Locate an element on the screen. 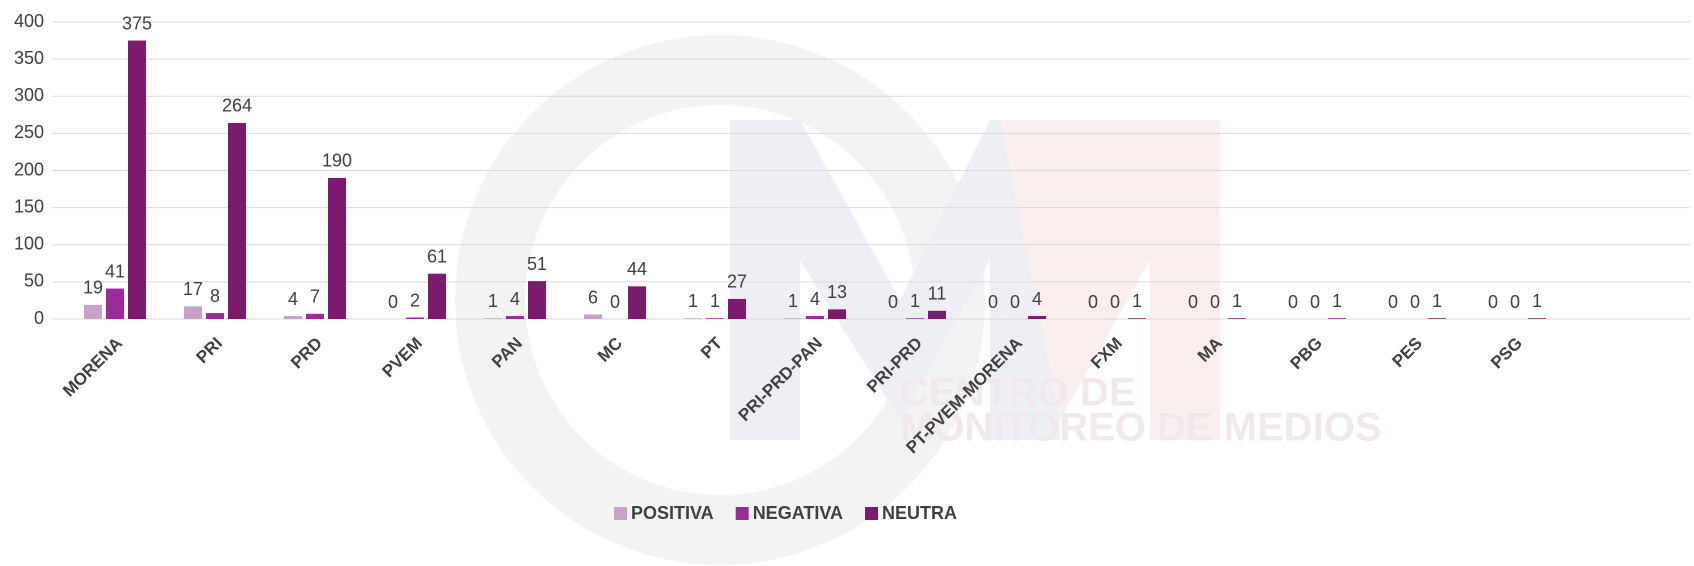 Image resolution: width=1694 pixels, height=566 pixels. y-tick-label: 150 is located at coordinates (29, 206).